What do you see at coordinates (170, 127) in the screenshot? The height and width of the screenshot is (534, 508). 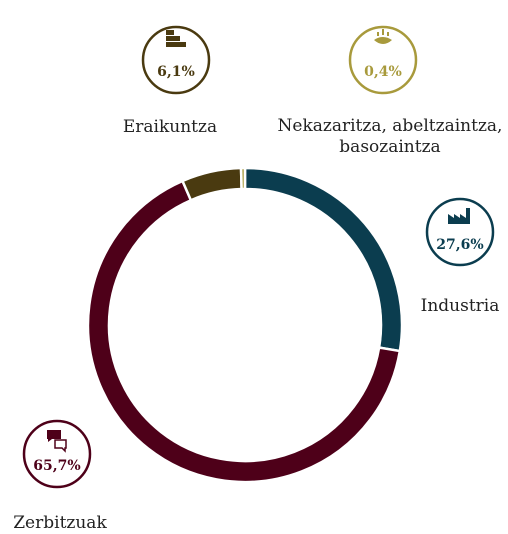 I see `category-label: Eraikuntza` at bounding box center [170, 127].